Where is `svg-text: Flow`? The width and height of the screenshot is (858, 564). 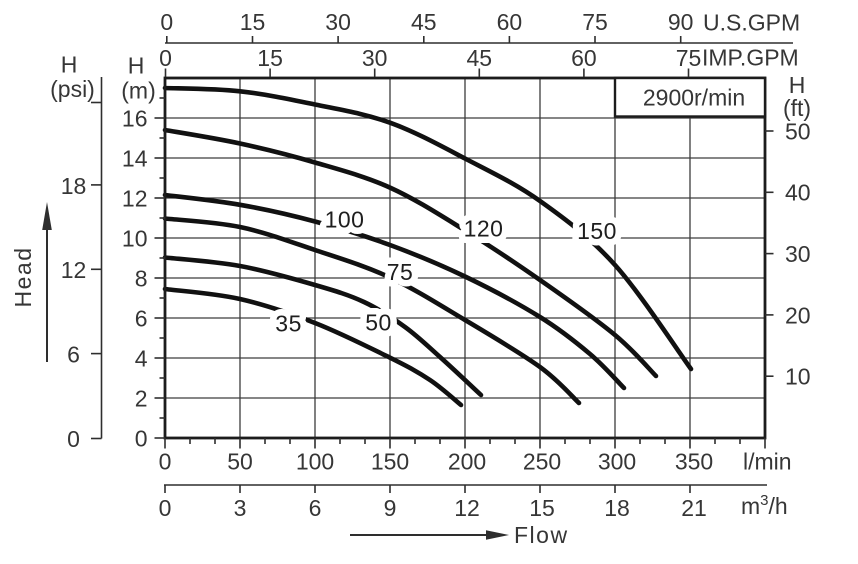 svg-text: Flow is located at coordinates (541, 535).